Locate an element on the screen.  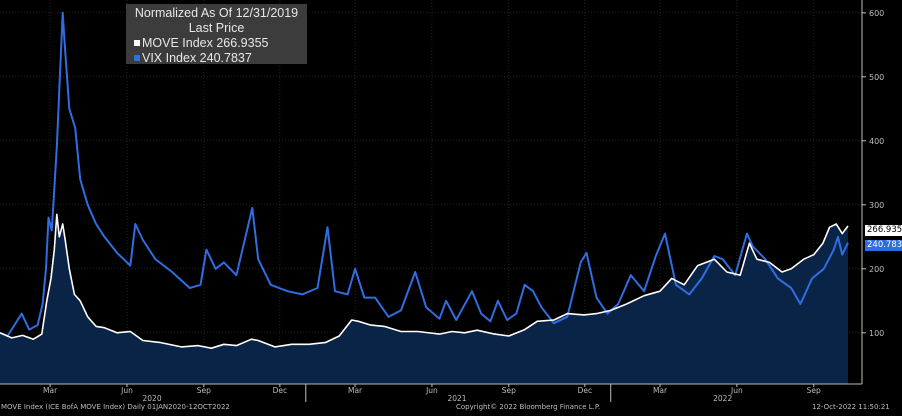
x-tick-label-9: Jun is located at coordinates (736, 390).